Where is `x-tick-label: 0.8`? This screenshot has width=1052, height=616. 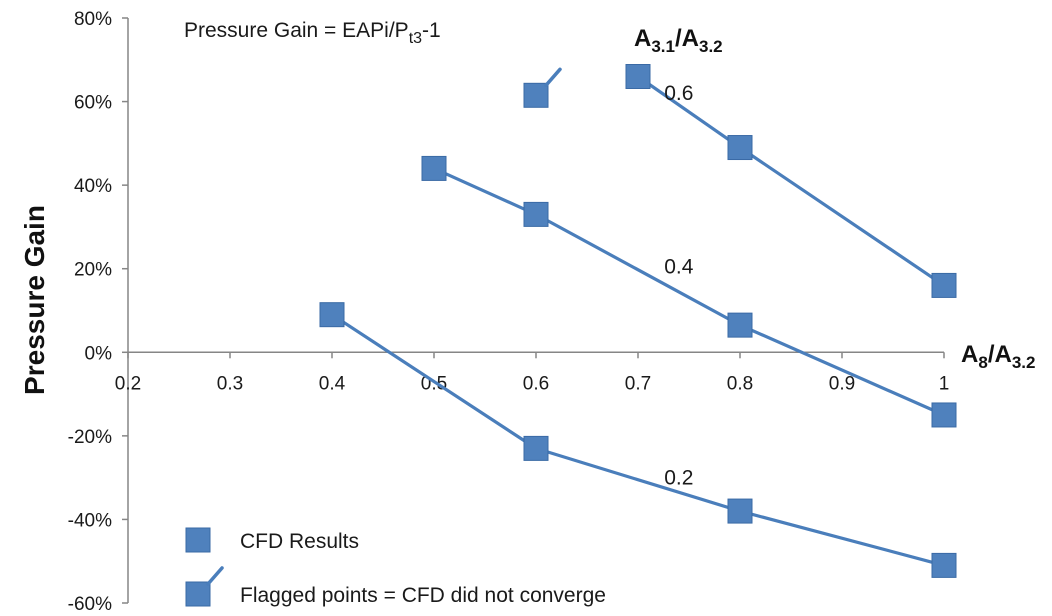 x-tick-label: 0.8 is located at coordinates (740, 383).